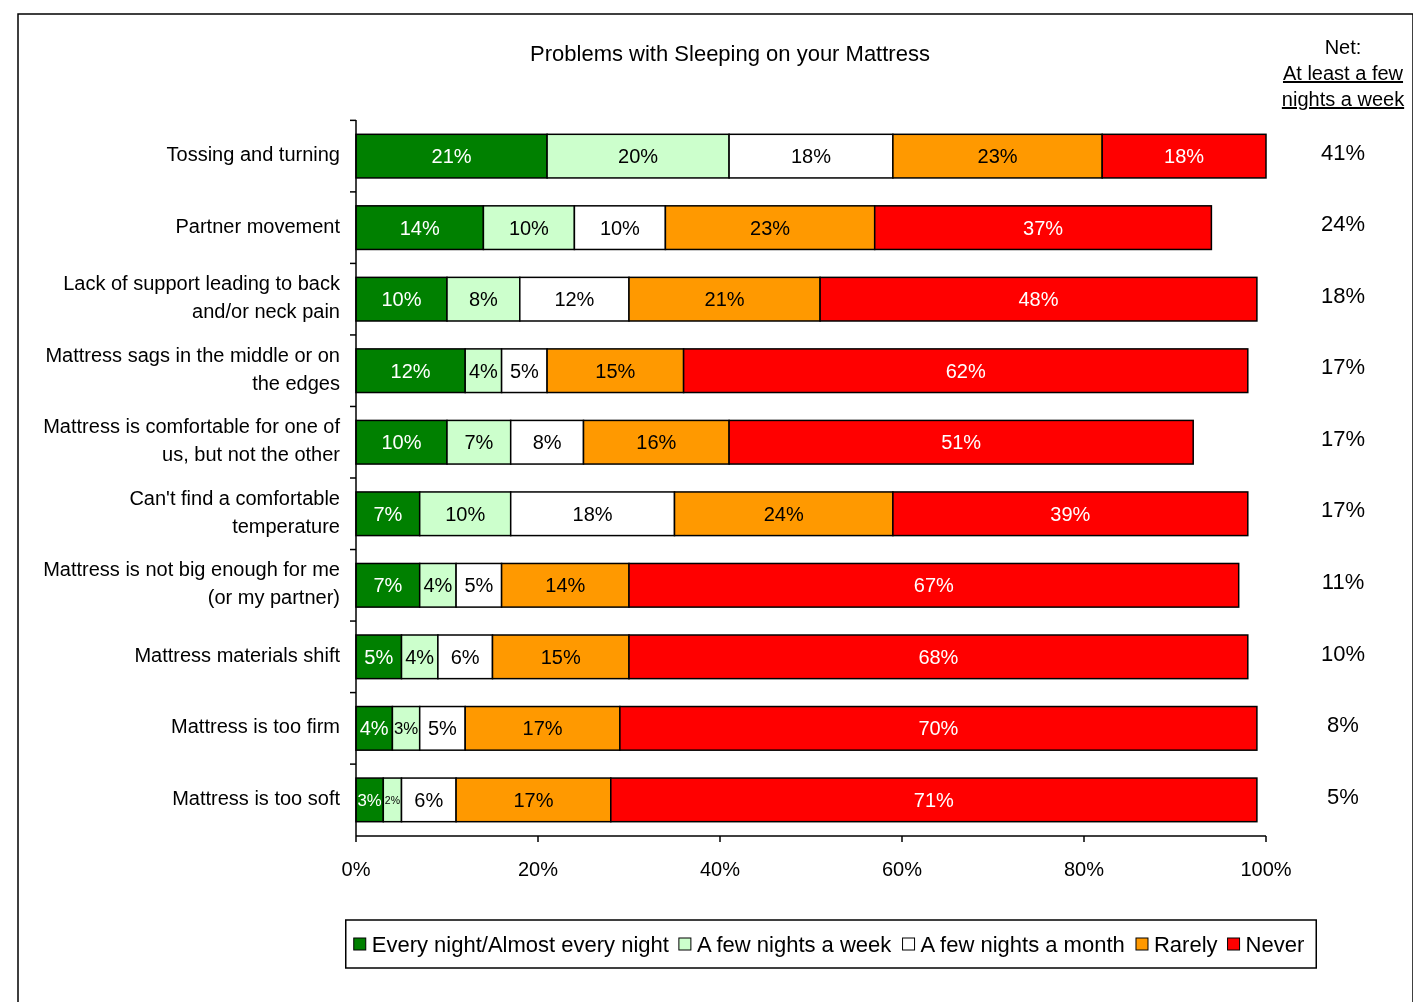  I want to click on y-tick-label: Mattress is comfortable for one of us, but not the other, so click(192, 440).